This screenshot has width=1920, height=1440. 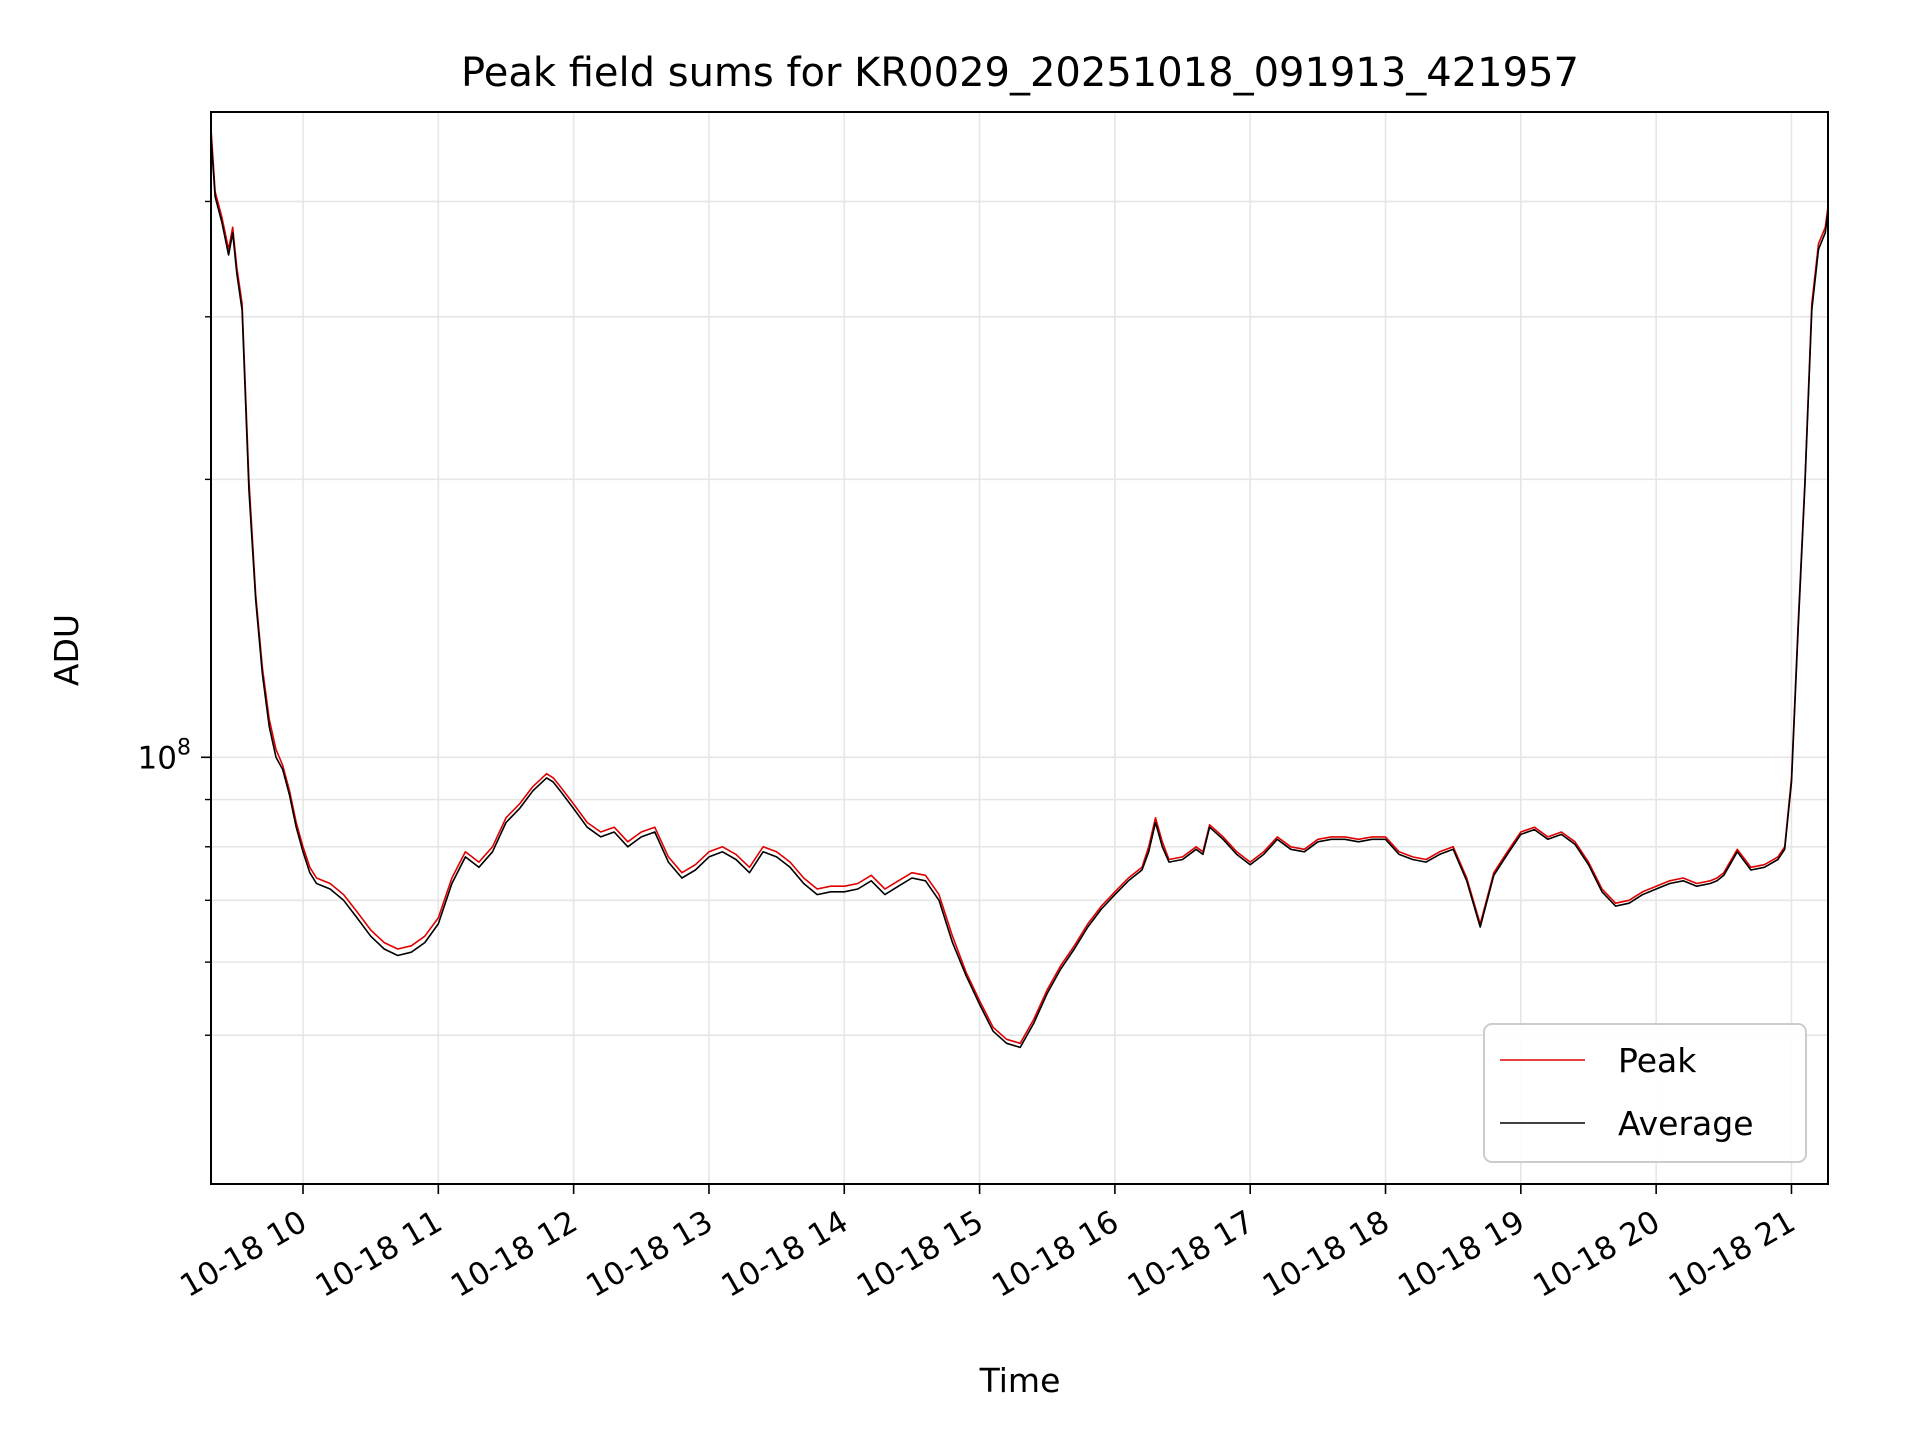 I want to click on x-axis-label: Time, so click(x=1020, y=1380).